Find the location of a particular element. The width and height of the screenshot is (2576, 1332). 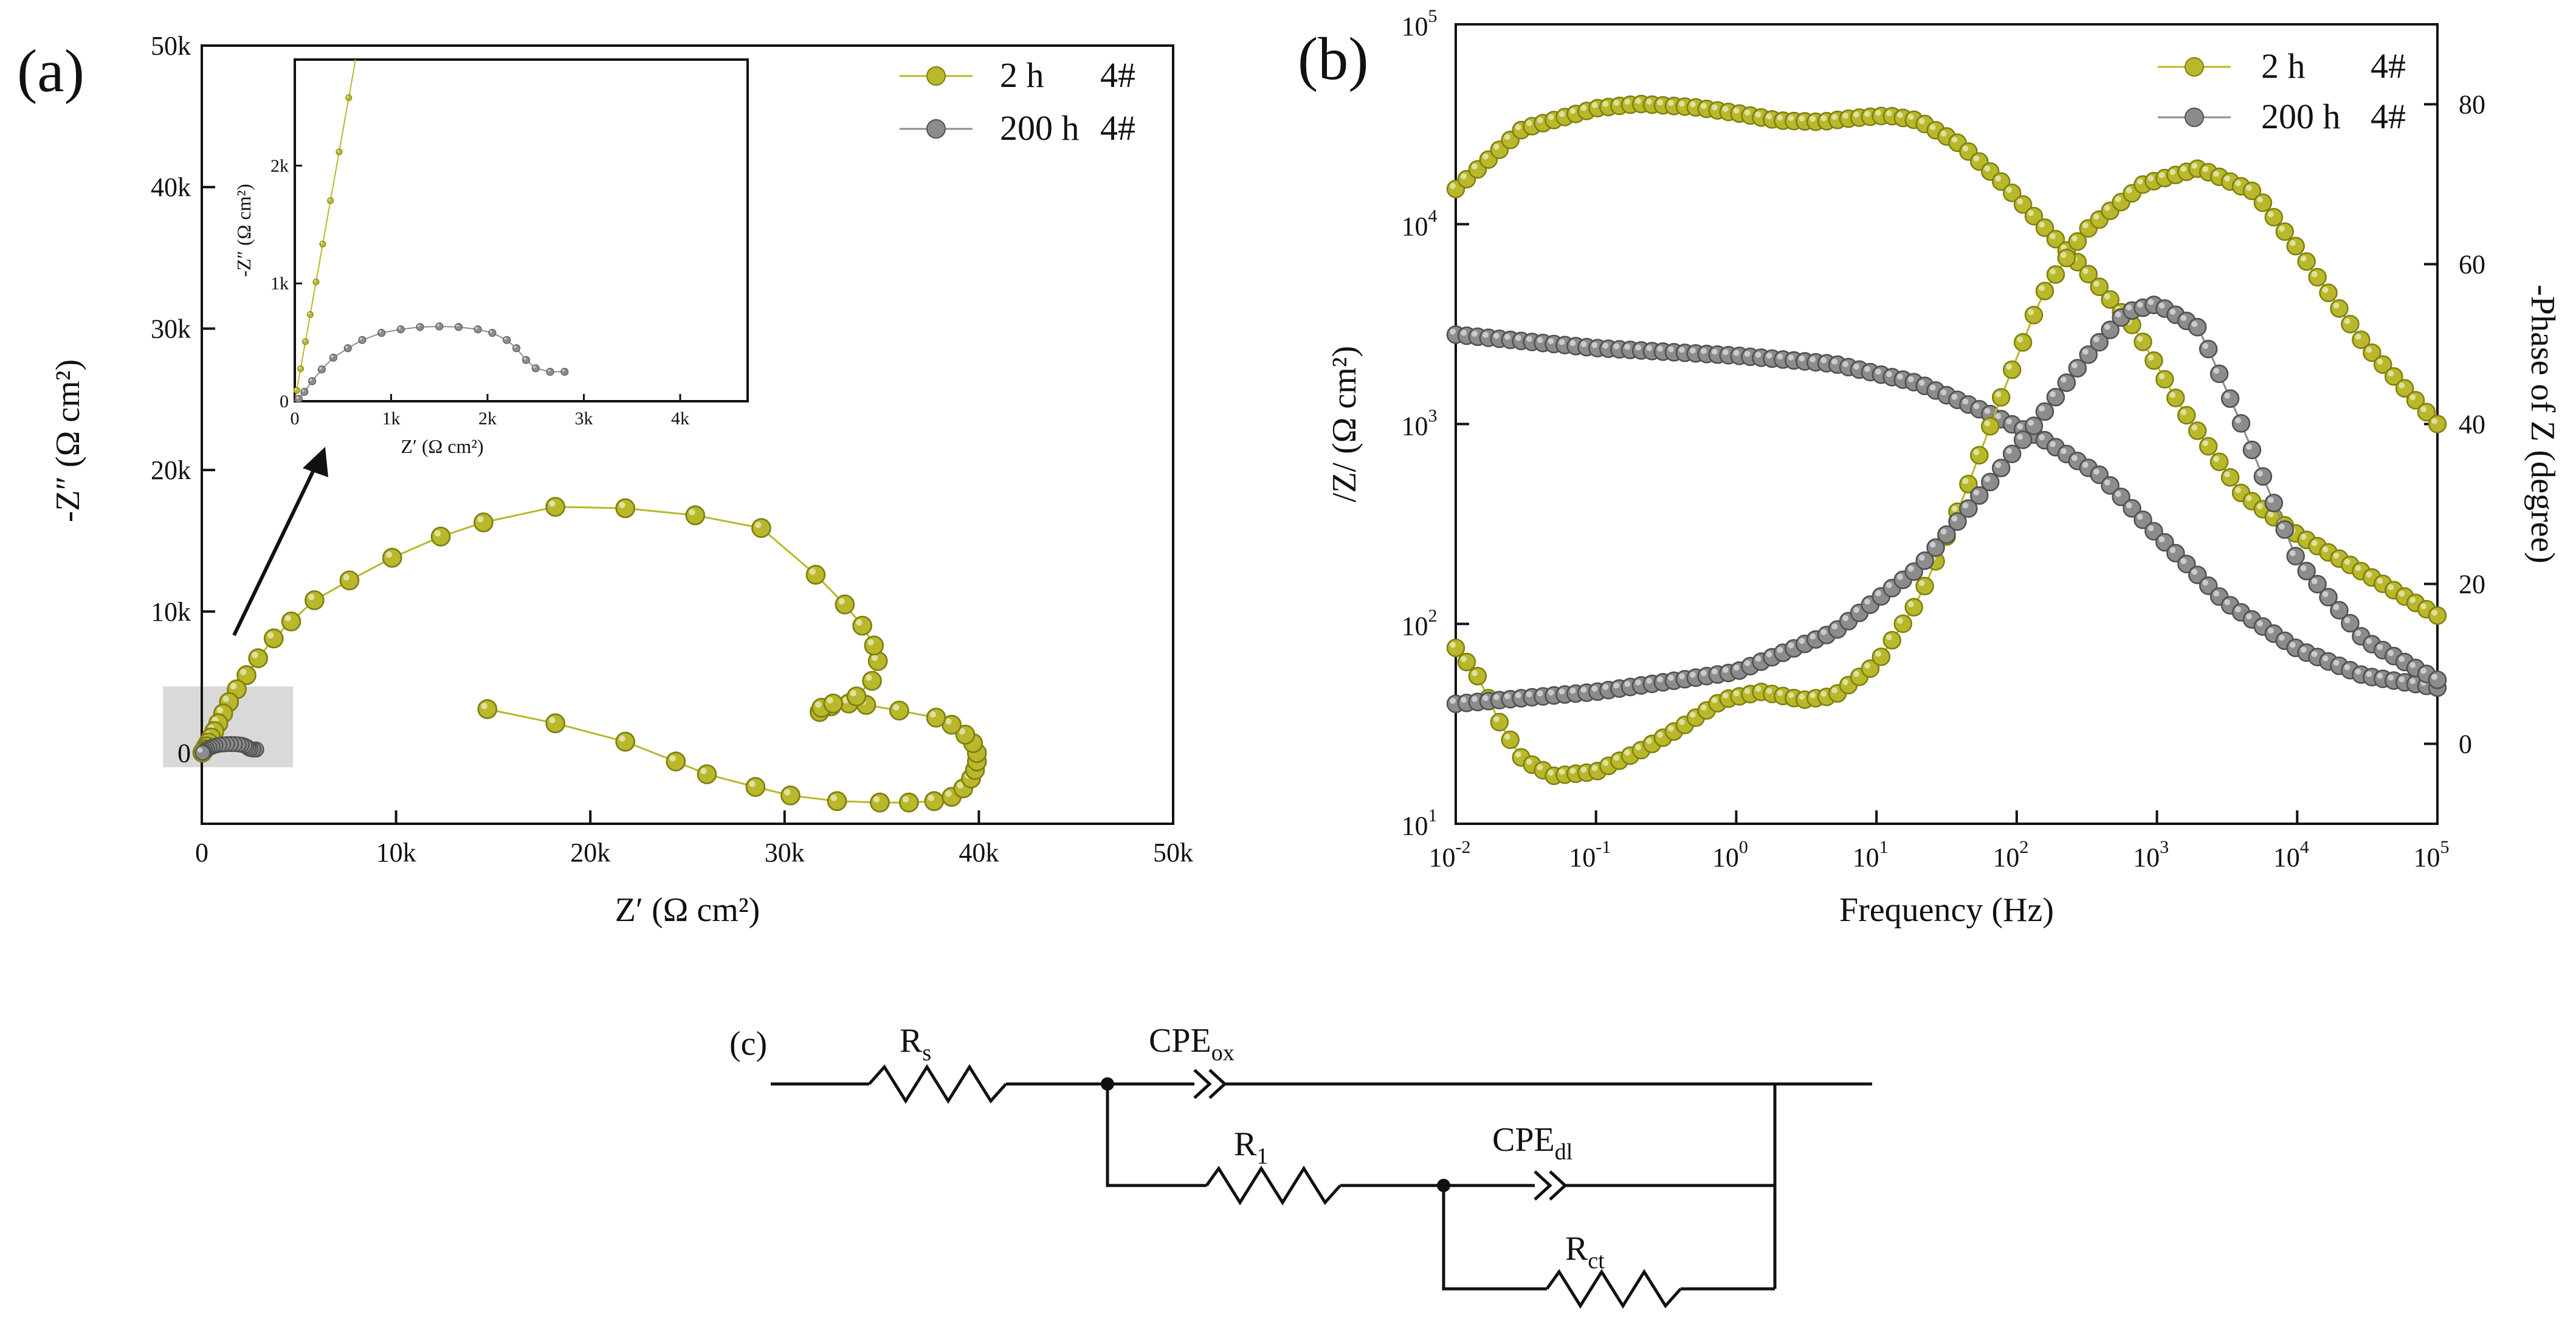

inset-point-2h is located at coordinates (316, 282).